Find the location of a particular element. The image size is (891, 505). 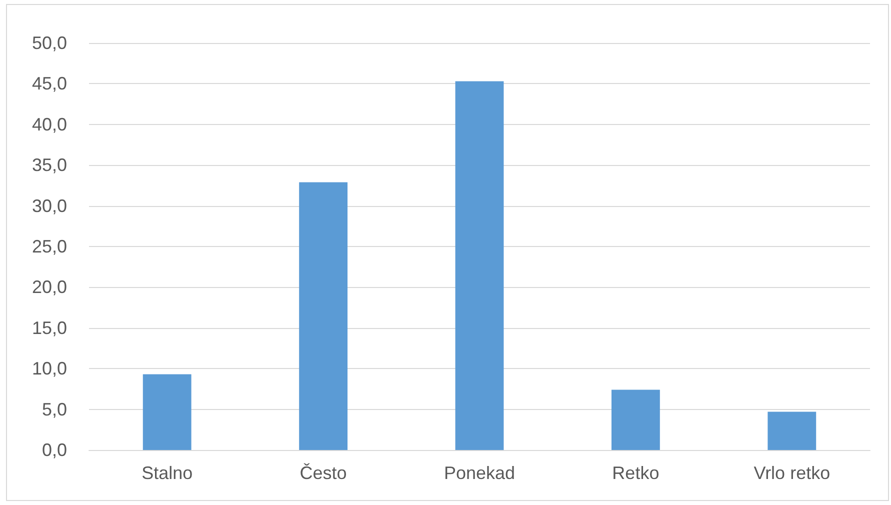

y-tick-label: 5,0 is located at coordinates (54, 409).